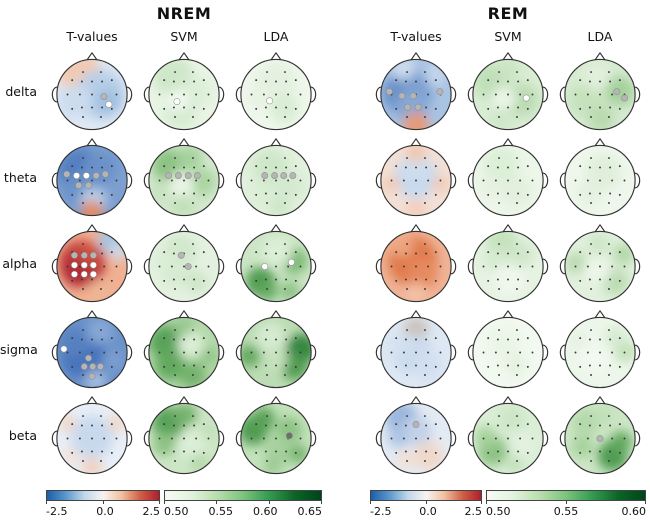 The width and height of the screenshot is (650, 530). What do you see at coordinates (566, 495) in the screenshot?
I see `colorbar-gradient-greens` at bounding box center [566, 495].